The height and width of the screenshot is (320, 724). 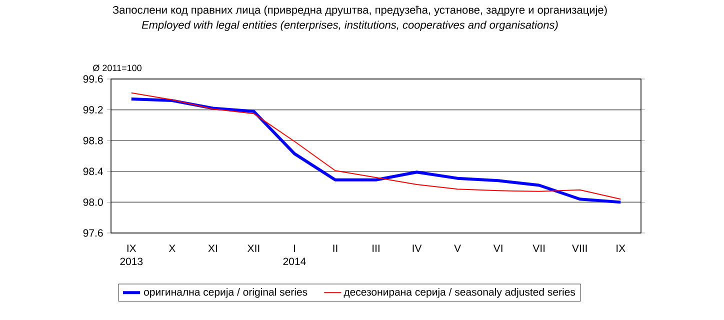 What do you see at coordinates (226, 293) in the screenshot?
I see `legend-label: оригинална серија / original series` at bounding box center [226, 293].